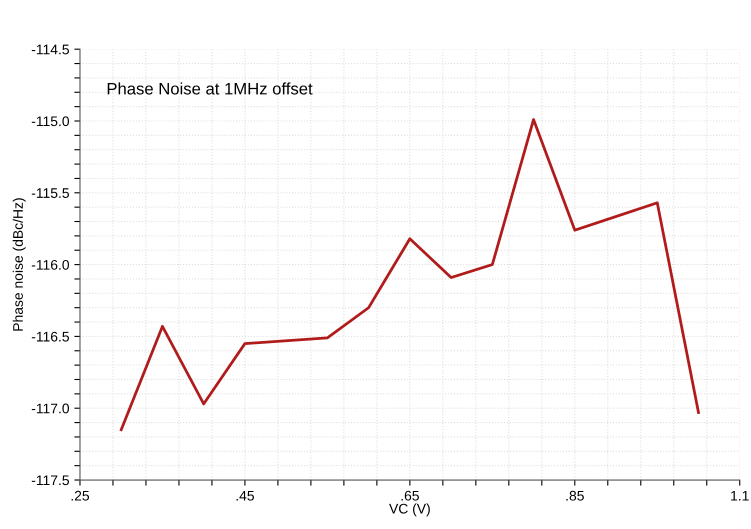 This screenshot has width=751, height=529. Describe the element at coordinates (740, 495) in the screenshot. I see `x-tick-label: 1.1` at that location.